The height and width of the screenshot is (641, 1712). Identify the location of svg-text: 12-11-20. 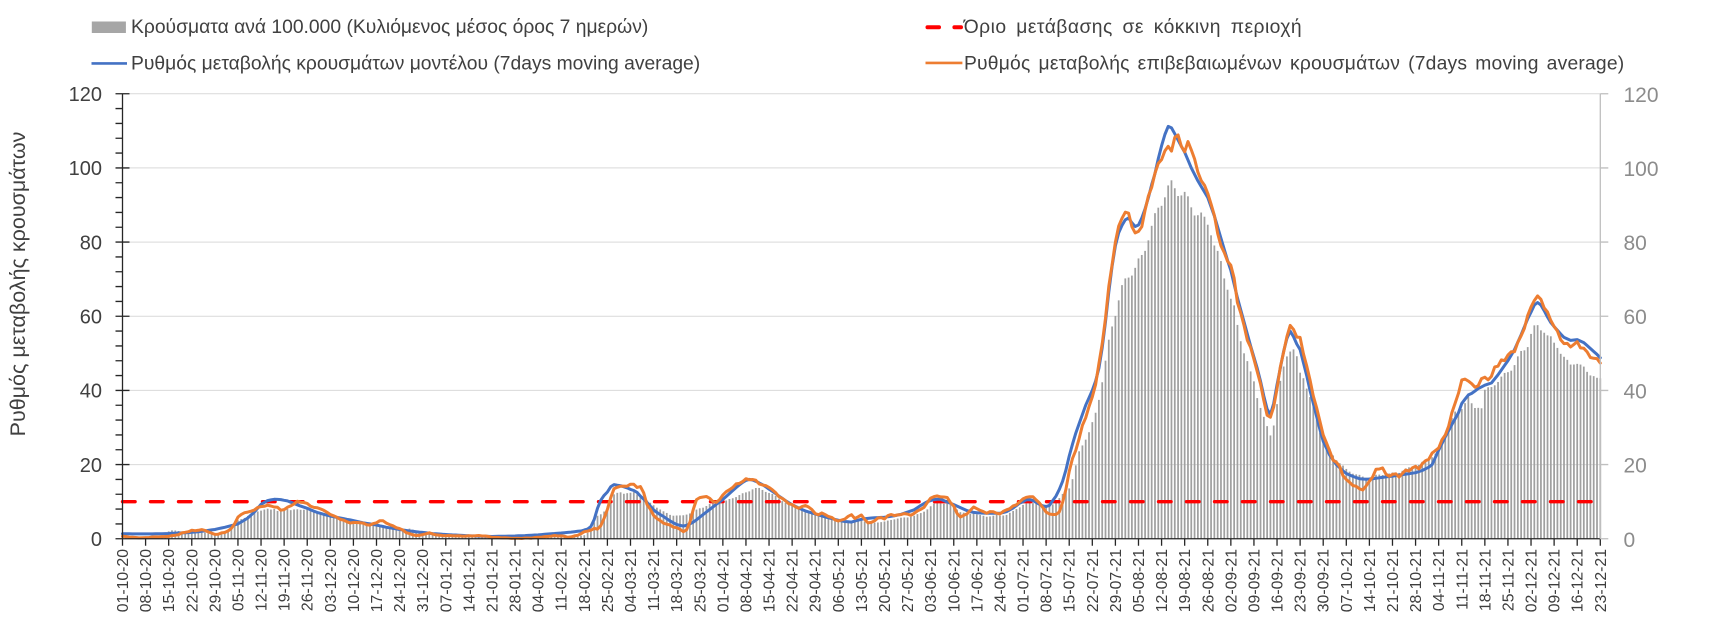
(262, 580).